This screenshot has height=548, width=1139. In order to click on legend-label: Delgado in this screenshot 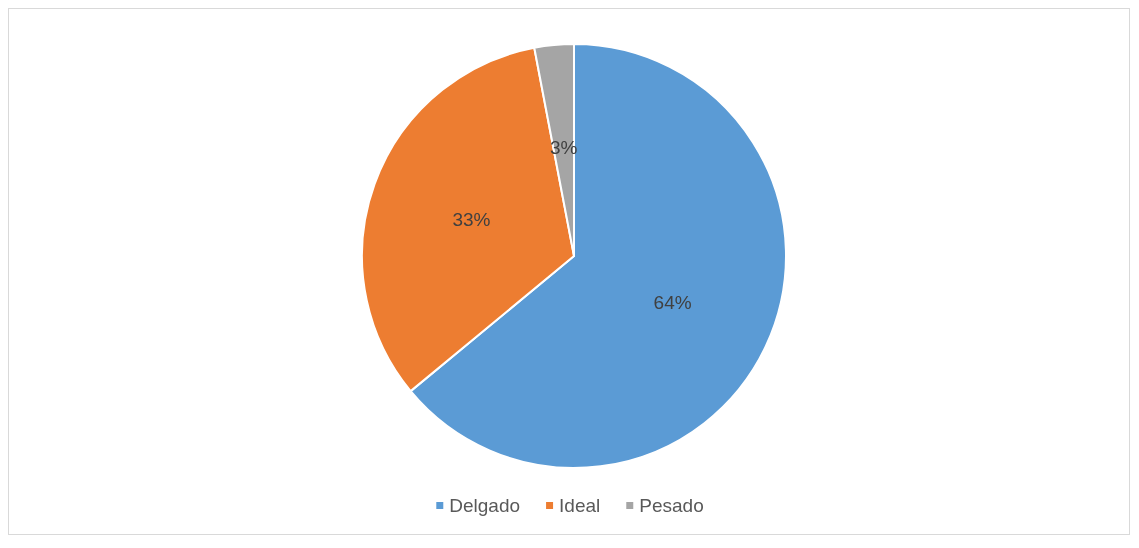, I will do `click(485, 505)`.